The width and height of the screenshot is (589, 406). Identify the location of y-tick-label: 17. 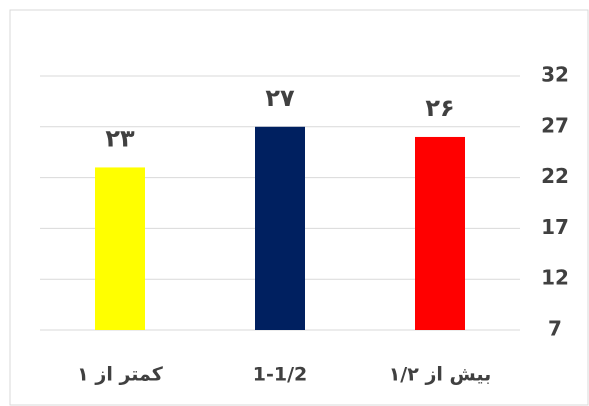
(555, 227).